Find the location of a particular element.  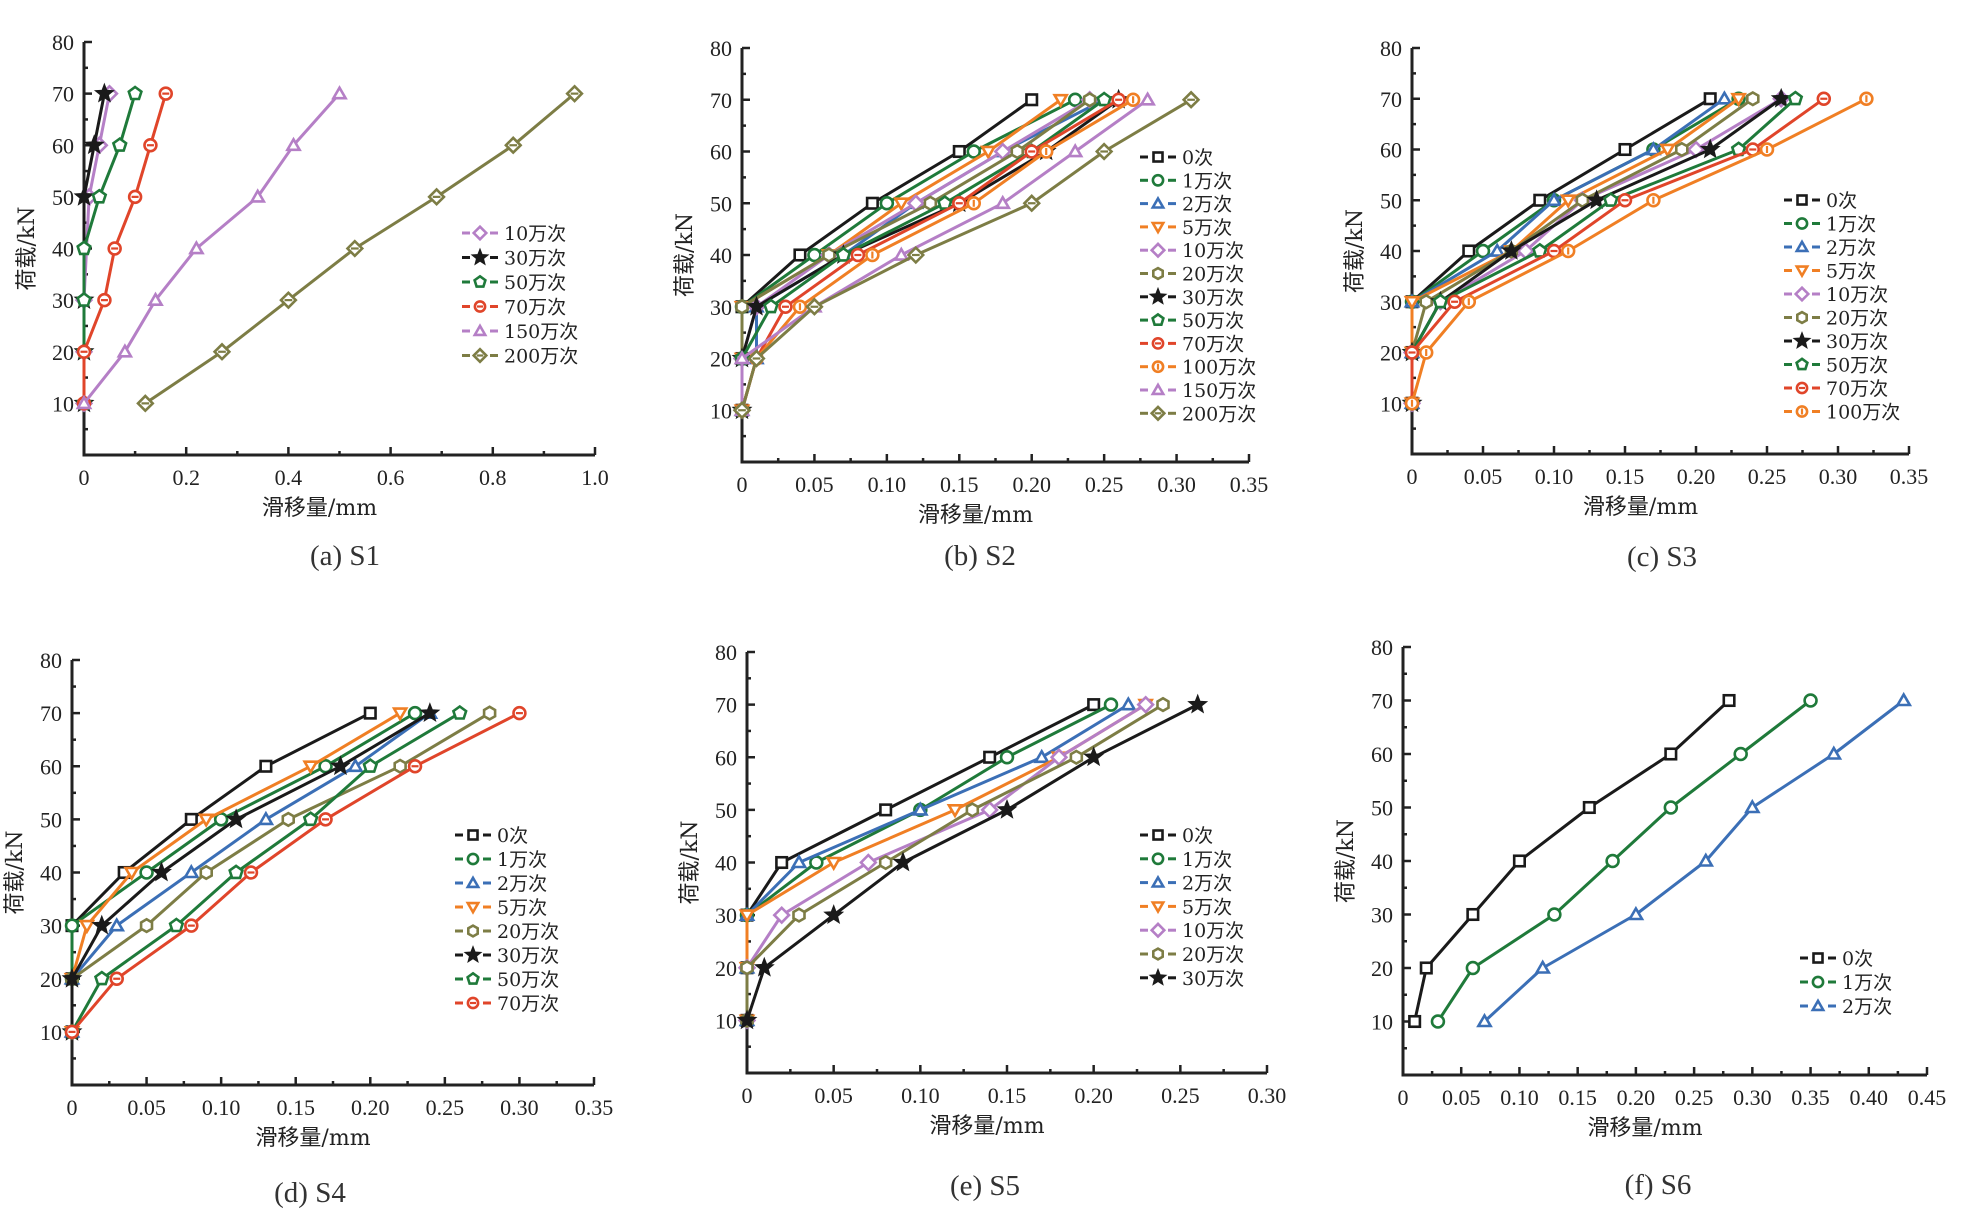

x-tick-label: 0.10 is located at coordinates (1554, 476).